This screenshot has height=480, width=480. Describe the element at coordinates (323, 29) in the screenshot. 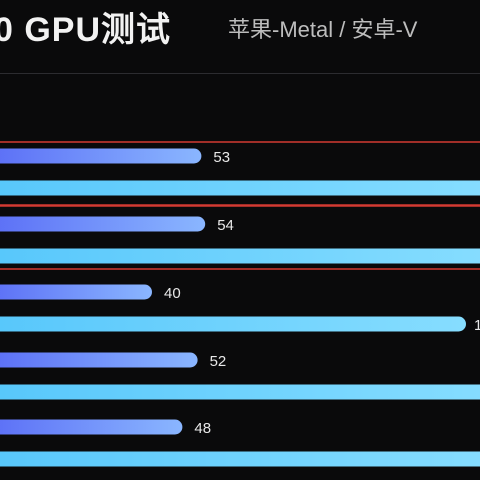

I see `chart-subtitle: 苹果-Metal / 安卓-V` at that location.